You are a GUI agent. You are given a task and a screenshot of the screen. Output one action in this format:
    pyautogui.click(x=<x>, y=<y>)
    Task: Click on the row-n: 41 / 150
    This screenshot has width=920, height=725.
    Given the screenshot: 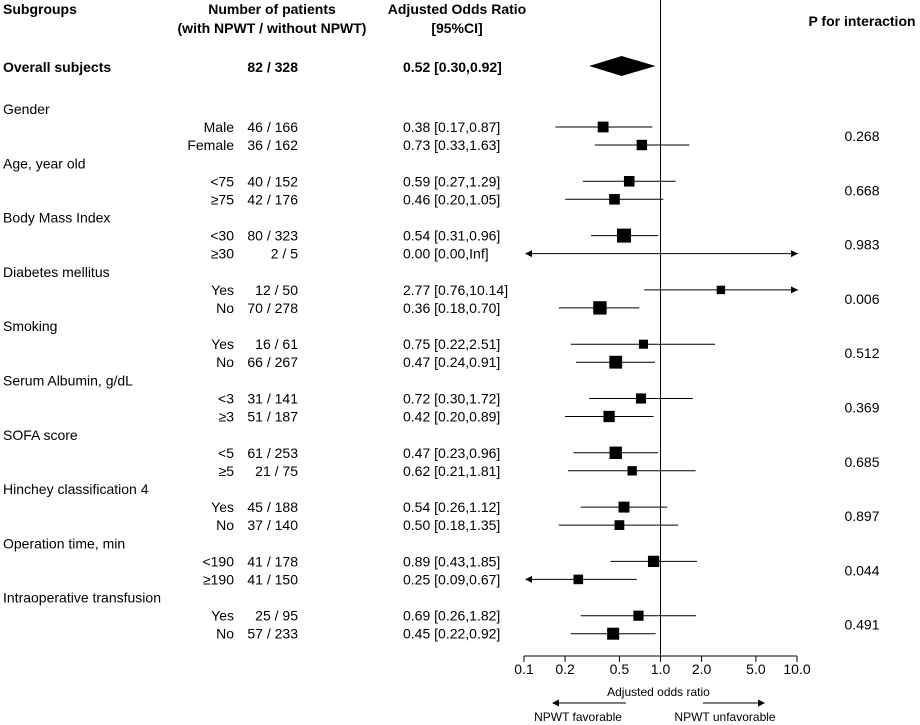 What is the action you would take?
    pyautogui.click(x=272, y=579)
    